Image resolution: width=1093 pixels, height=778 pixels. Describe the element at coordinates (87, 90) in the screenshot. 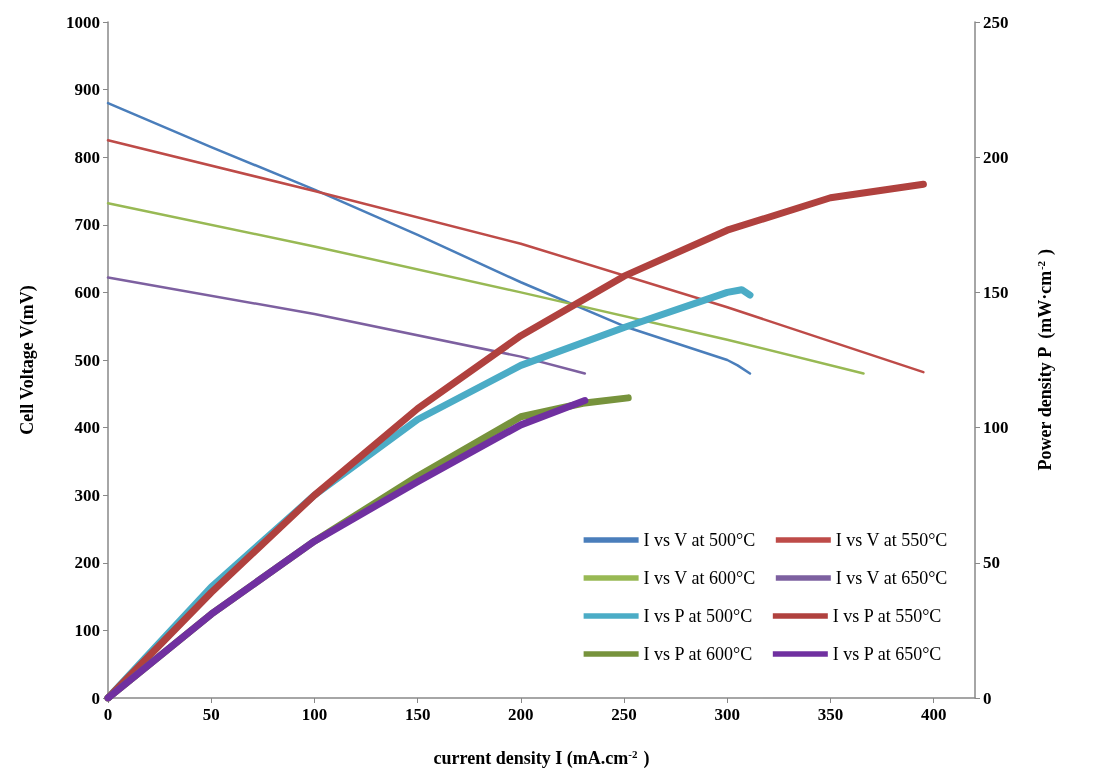

I see `y-tick-label: 900` at that location.